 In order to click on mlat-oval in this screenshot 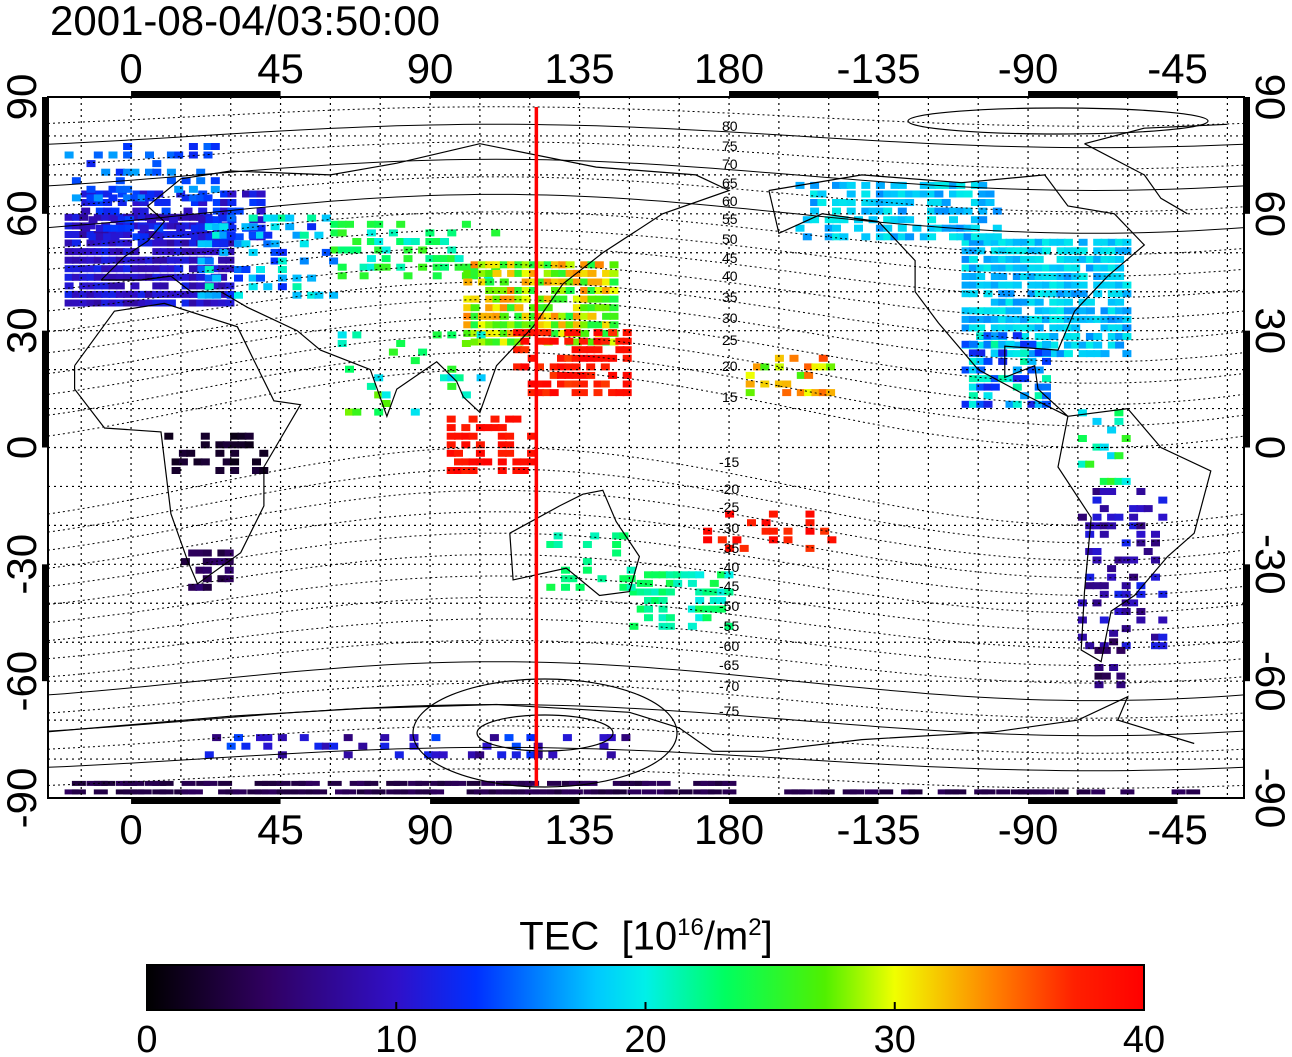, I will do `click(545, 733)`.